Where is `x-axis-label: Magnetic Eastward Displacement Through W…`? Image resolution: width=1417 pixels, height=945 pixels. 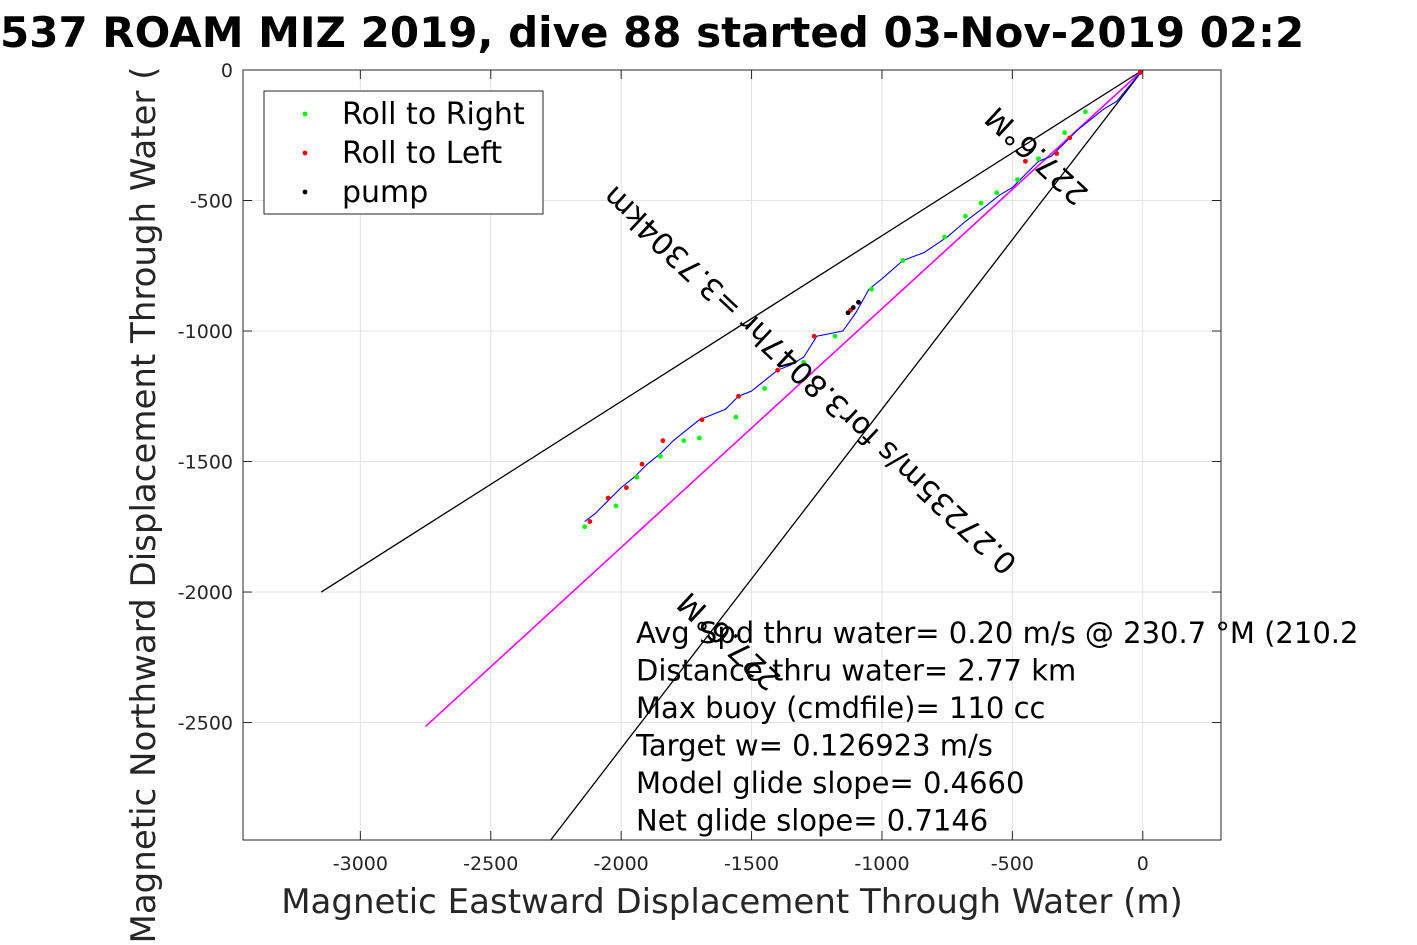
x-axis-label: Magnetic Eastward Displacement Through W… is located at coordinates (732, 902).